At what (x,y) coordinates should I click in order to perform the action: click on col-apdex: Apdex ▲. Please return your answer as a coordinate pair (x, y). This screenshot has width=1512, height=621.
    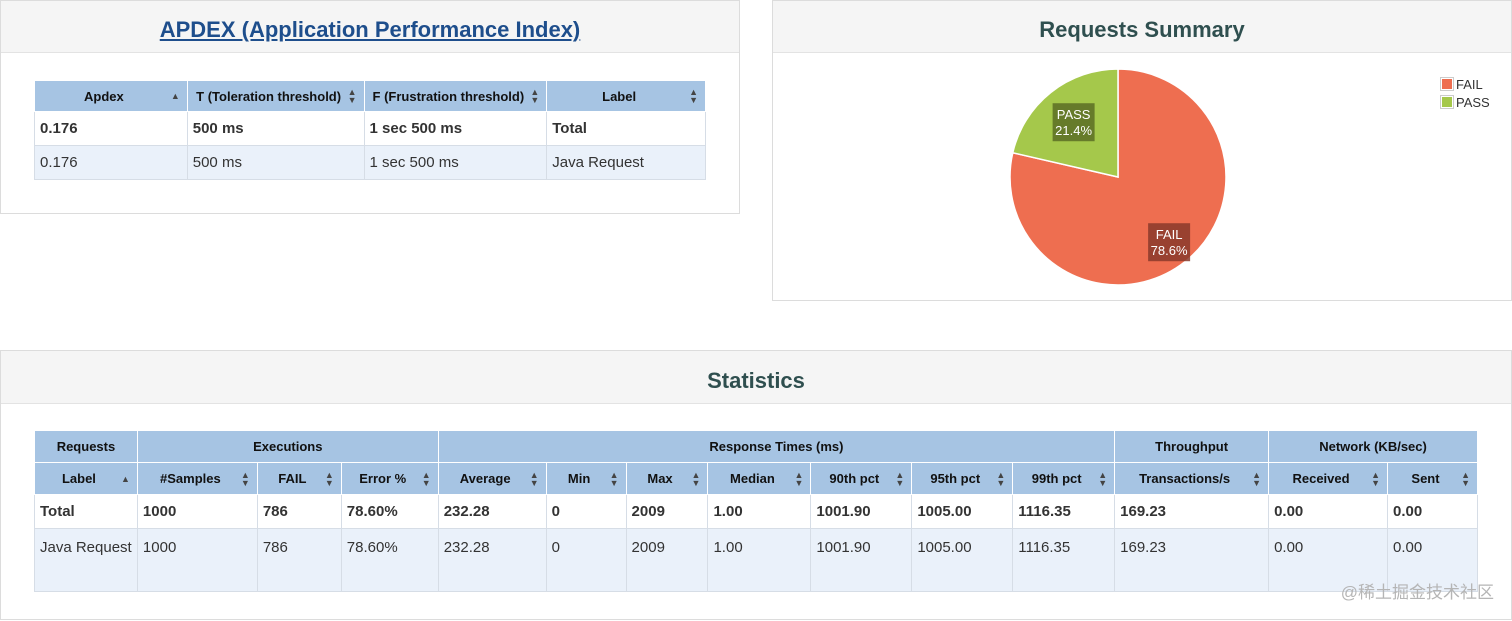
    Looking at the image, I should click on (111, 96).